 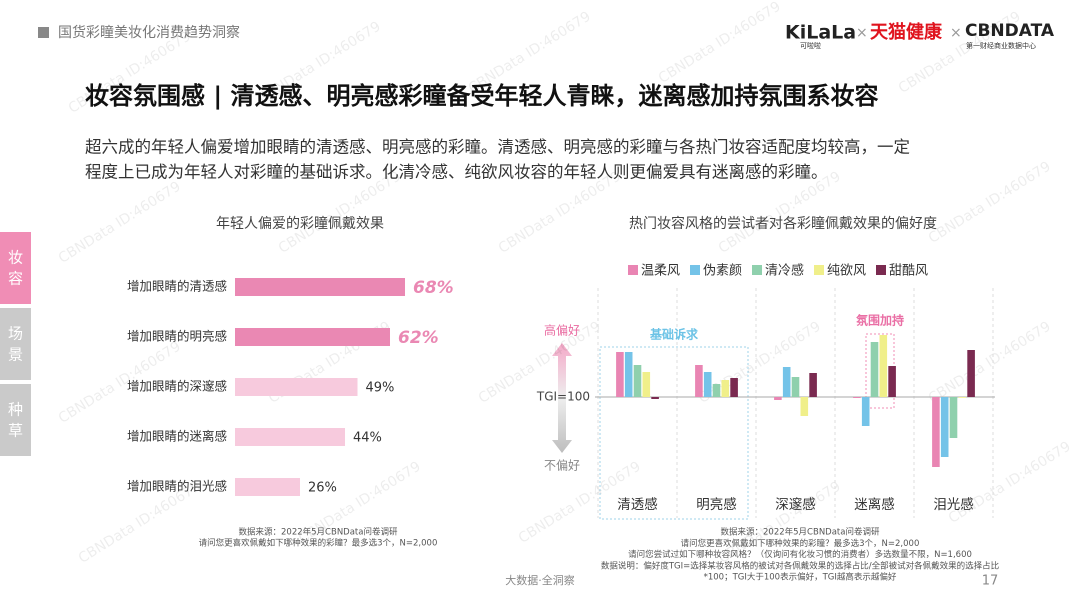 I want to click on legend-label: 纯欲风, so click(x=846, y=271).